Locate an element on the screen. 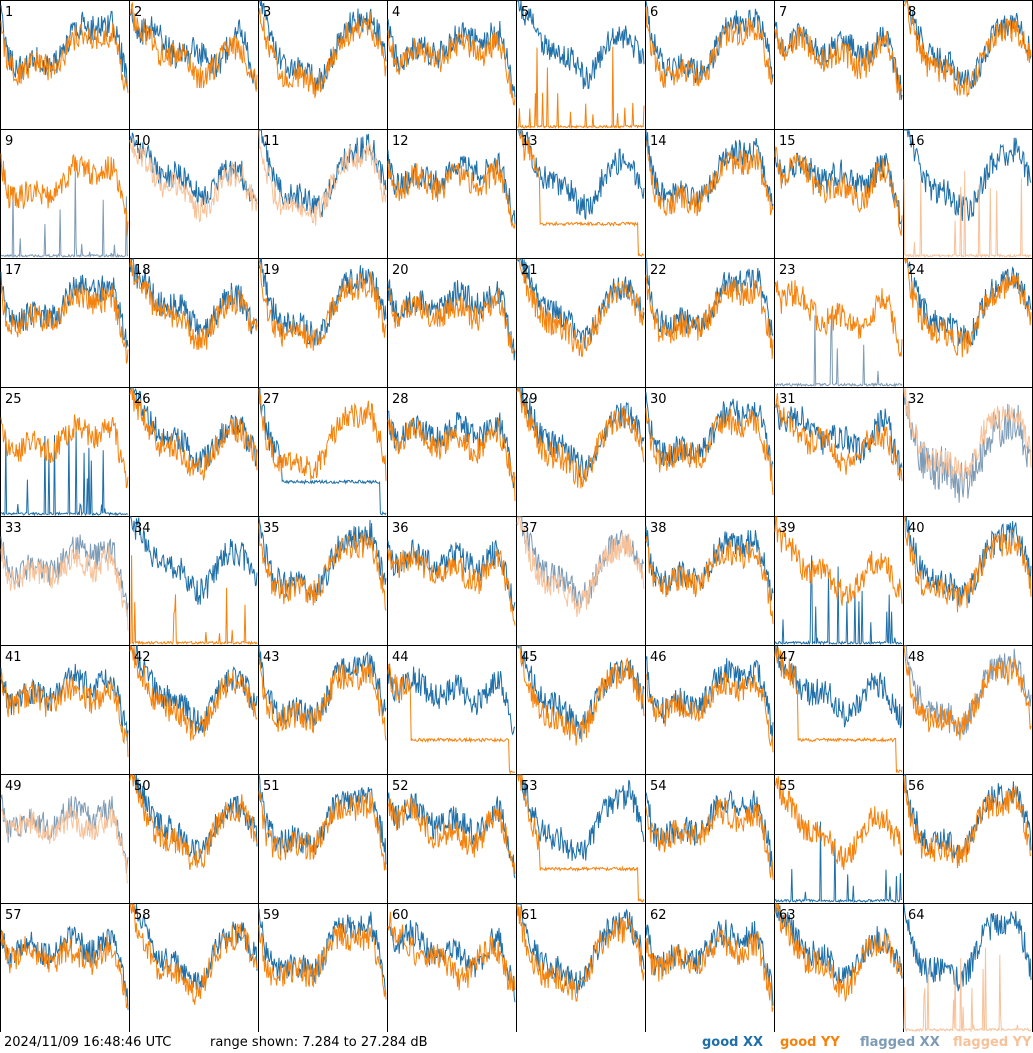  panel-24: 24 is located at coordinates (968, 322).